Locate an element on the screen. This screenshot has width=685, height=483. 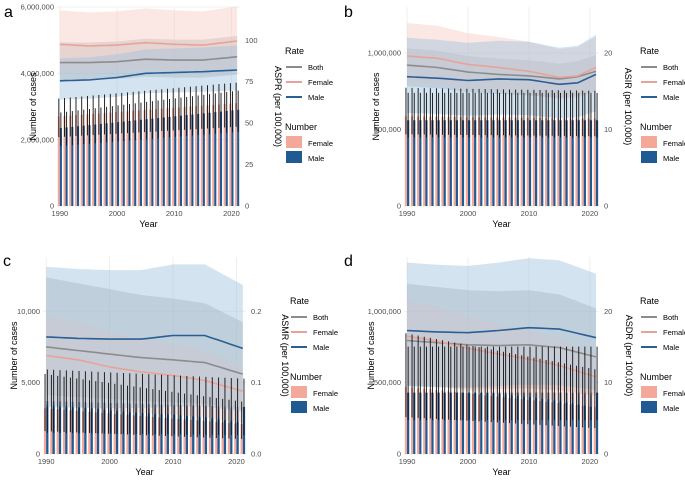
bar-group is located at coordinates (501, 420).